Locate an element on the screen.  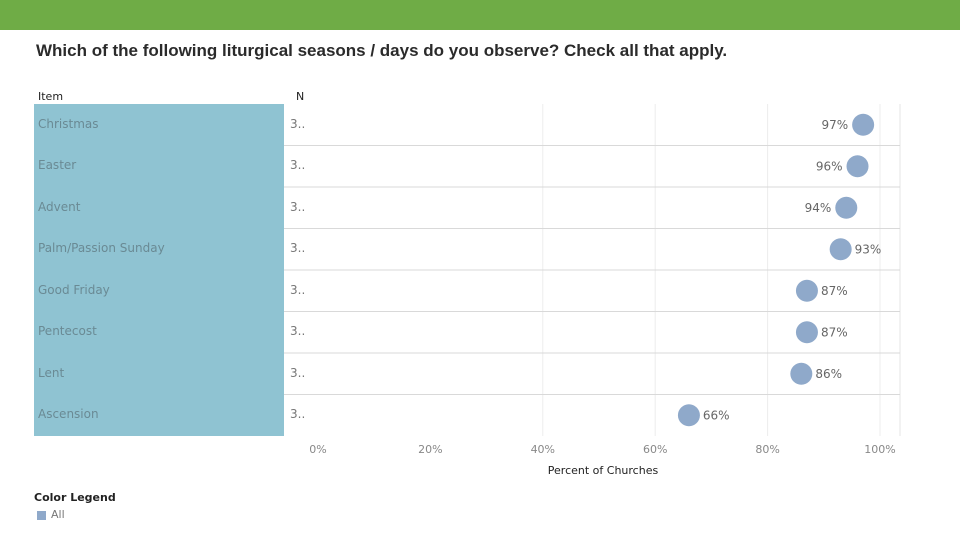
data-label: 93% is located at coordinates (868, 249).